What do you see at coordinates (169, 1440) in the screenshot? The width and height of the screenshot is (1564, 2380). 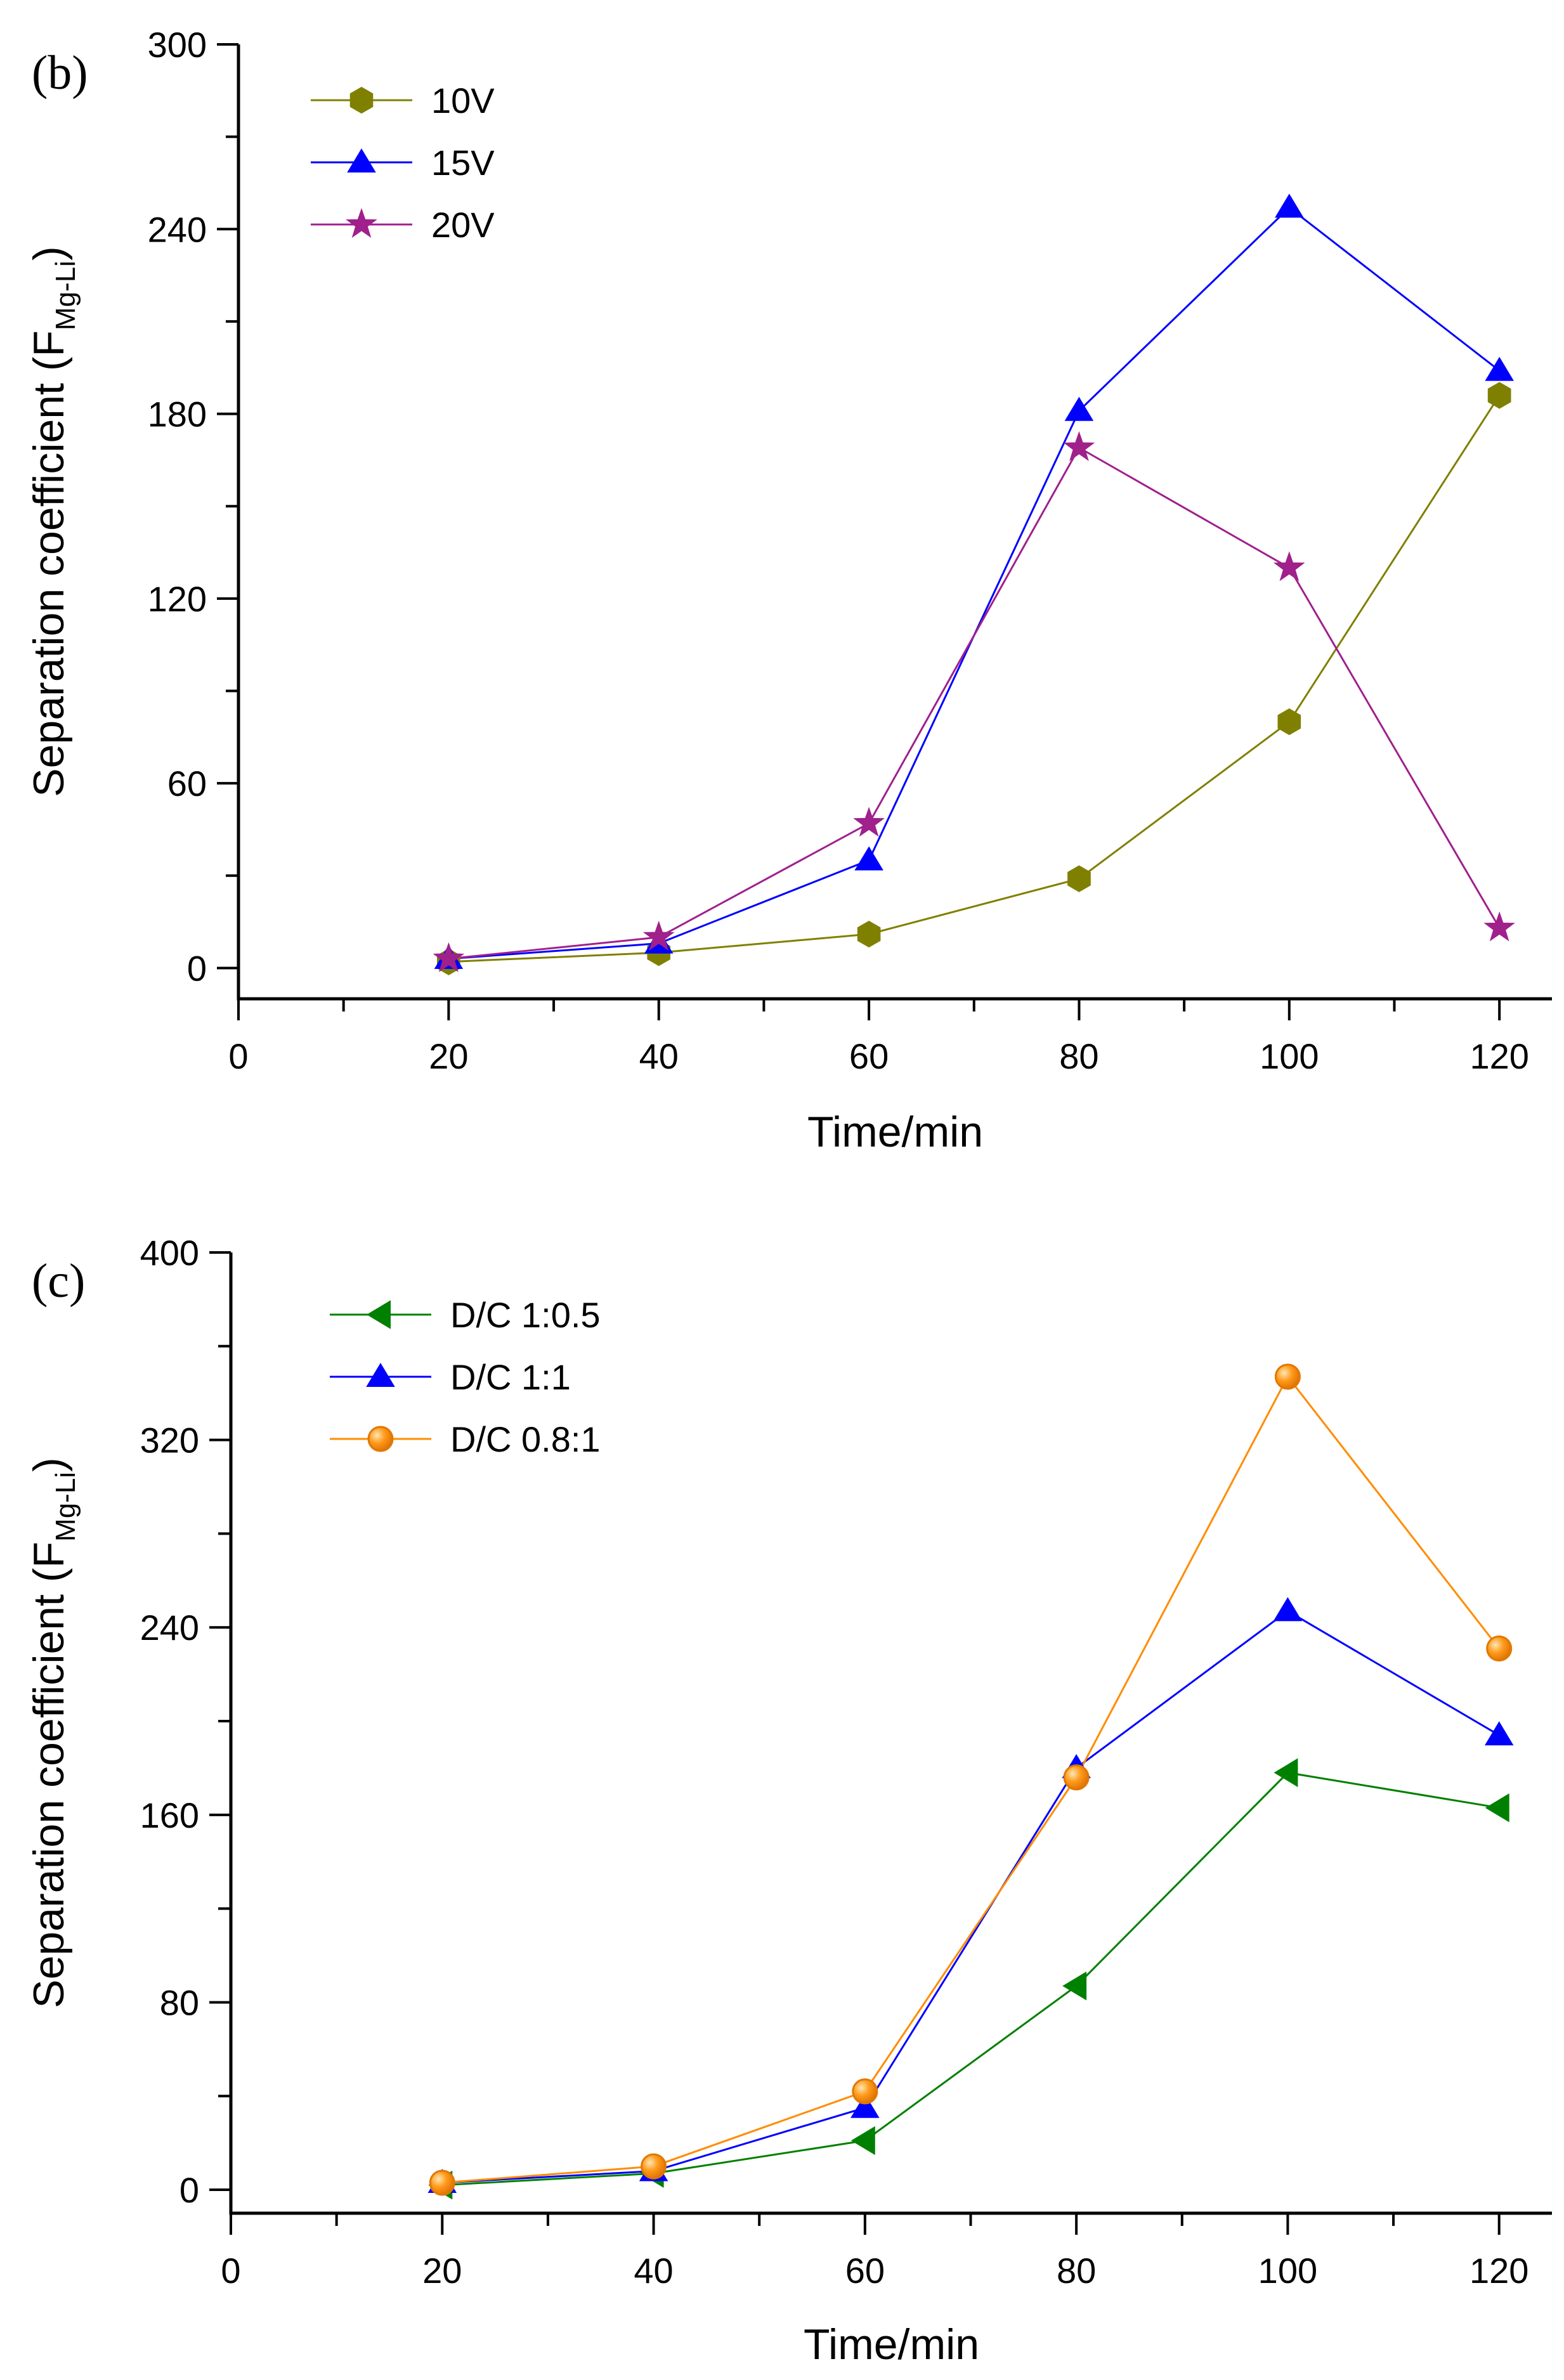 I see `y-tick-label: 320` at bounding box center [169, 1440].